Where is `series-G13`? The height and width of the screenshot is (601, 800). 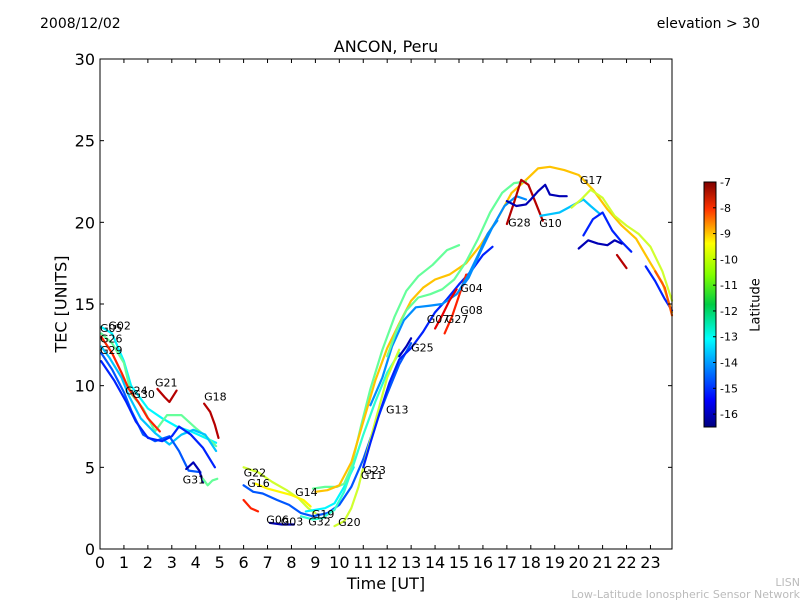 series-G13 is located at coordinates (428, 357).